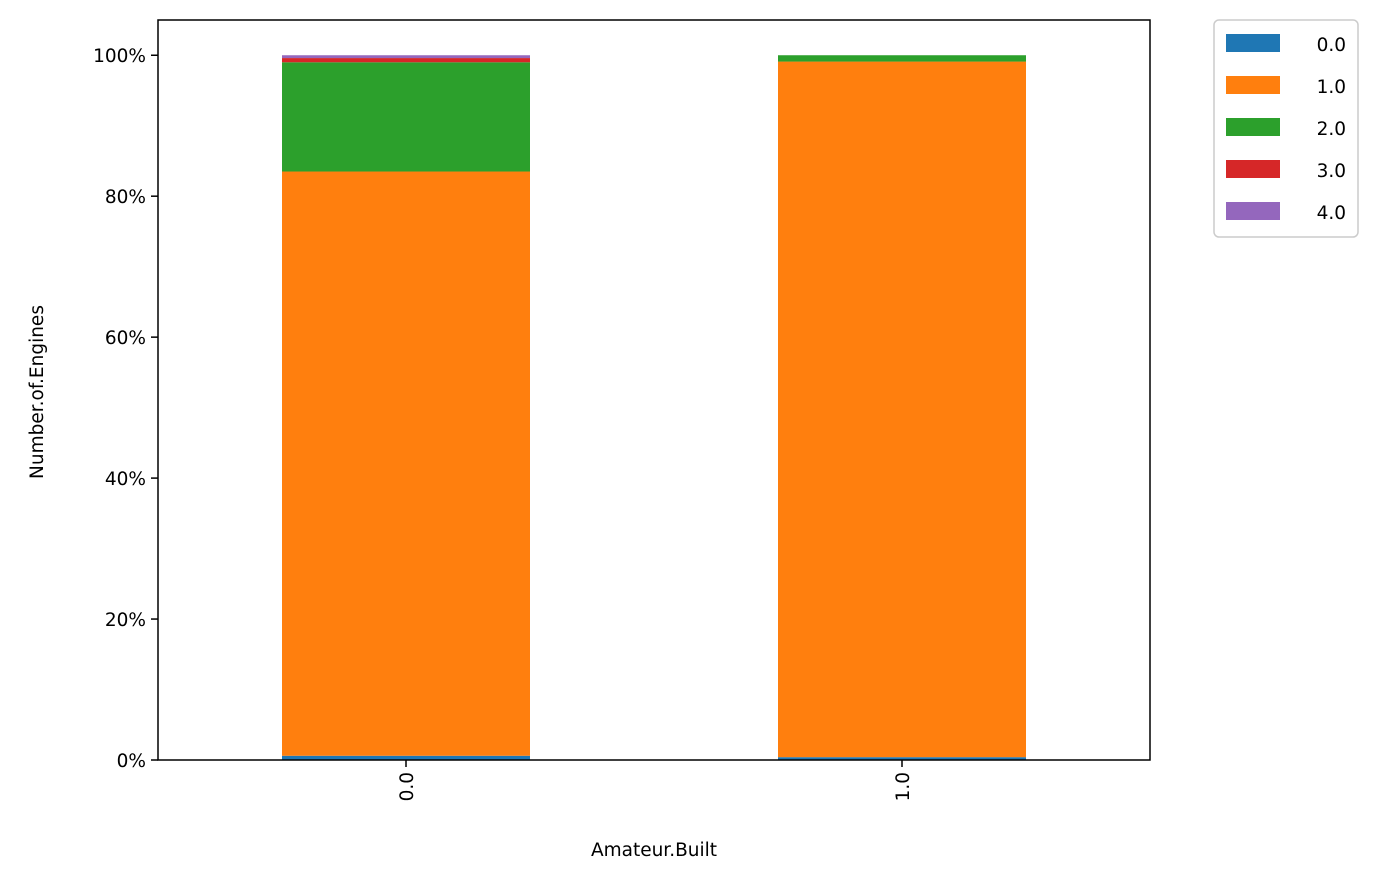 The width and height of the screenshot is (1377, 883). Describe the element at coordinates (902, 758) in the screenshot. I see `bar-segment-1.0-series-0.0` at that location.